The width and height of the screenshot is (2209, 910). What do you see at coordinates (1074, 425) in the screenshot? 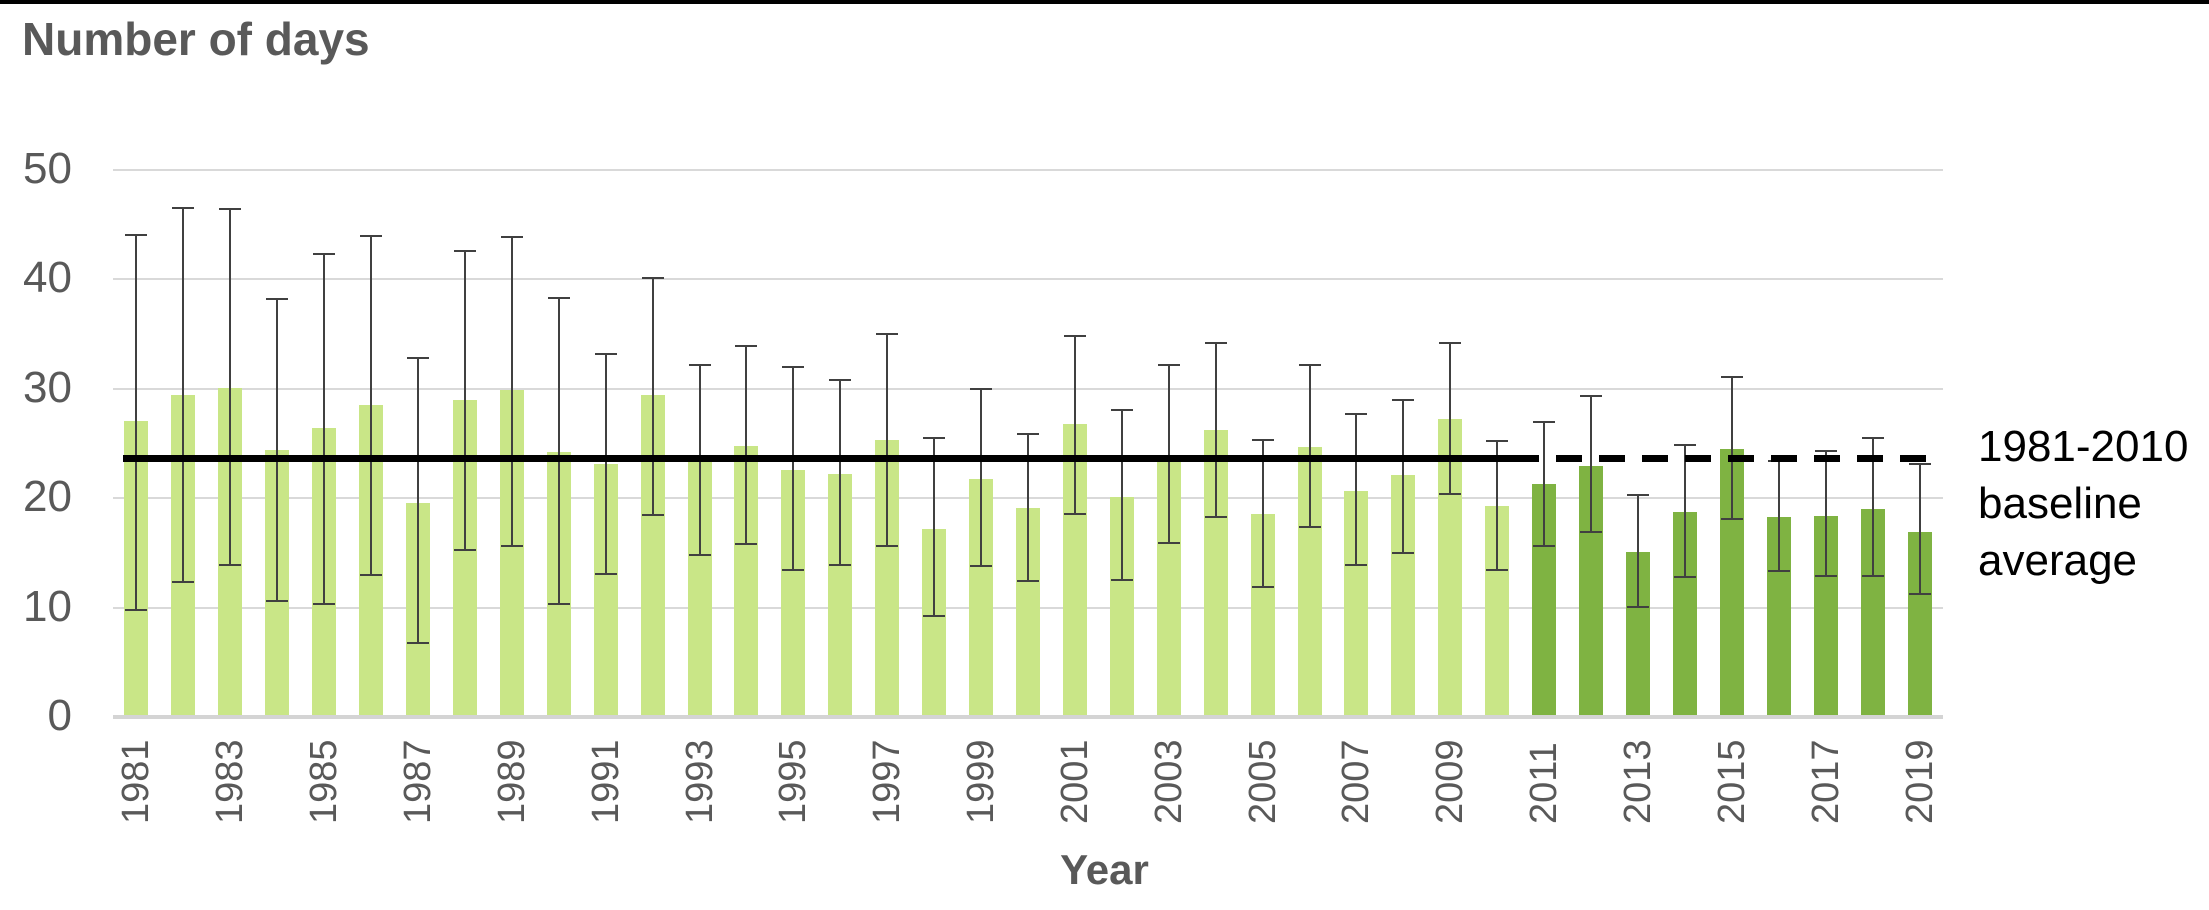
I see `error-bar-2001` at bounding box center [1074, 425].